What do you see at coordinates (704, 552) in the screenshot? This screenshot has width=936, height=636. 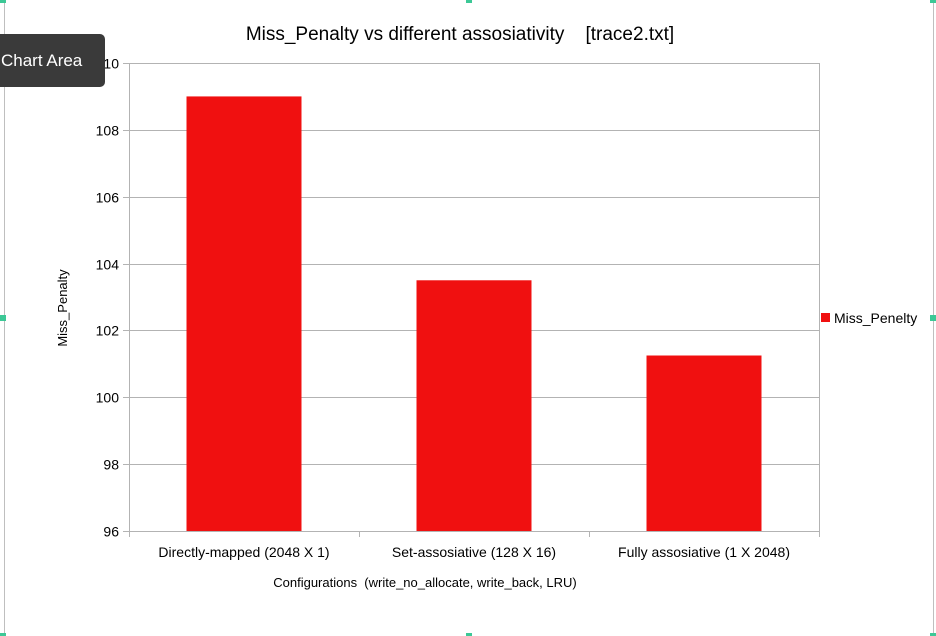 I see `x-tick-label: Fully assosiative (1 X 2048)` at bounding box center [704, 552].